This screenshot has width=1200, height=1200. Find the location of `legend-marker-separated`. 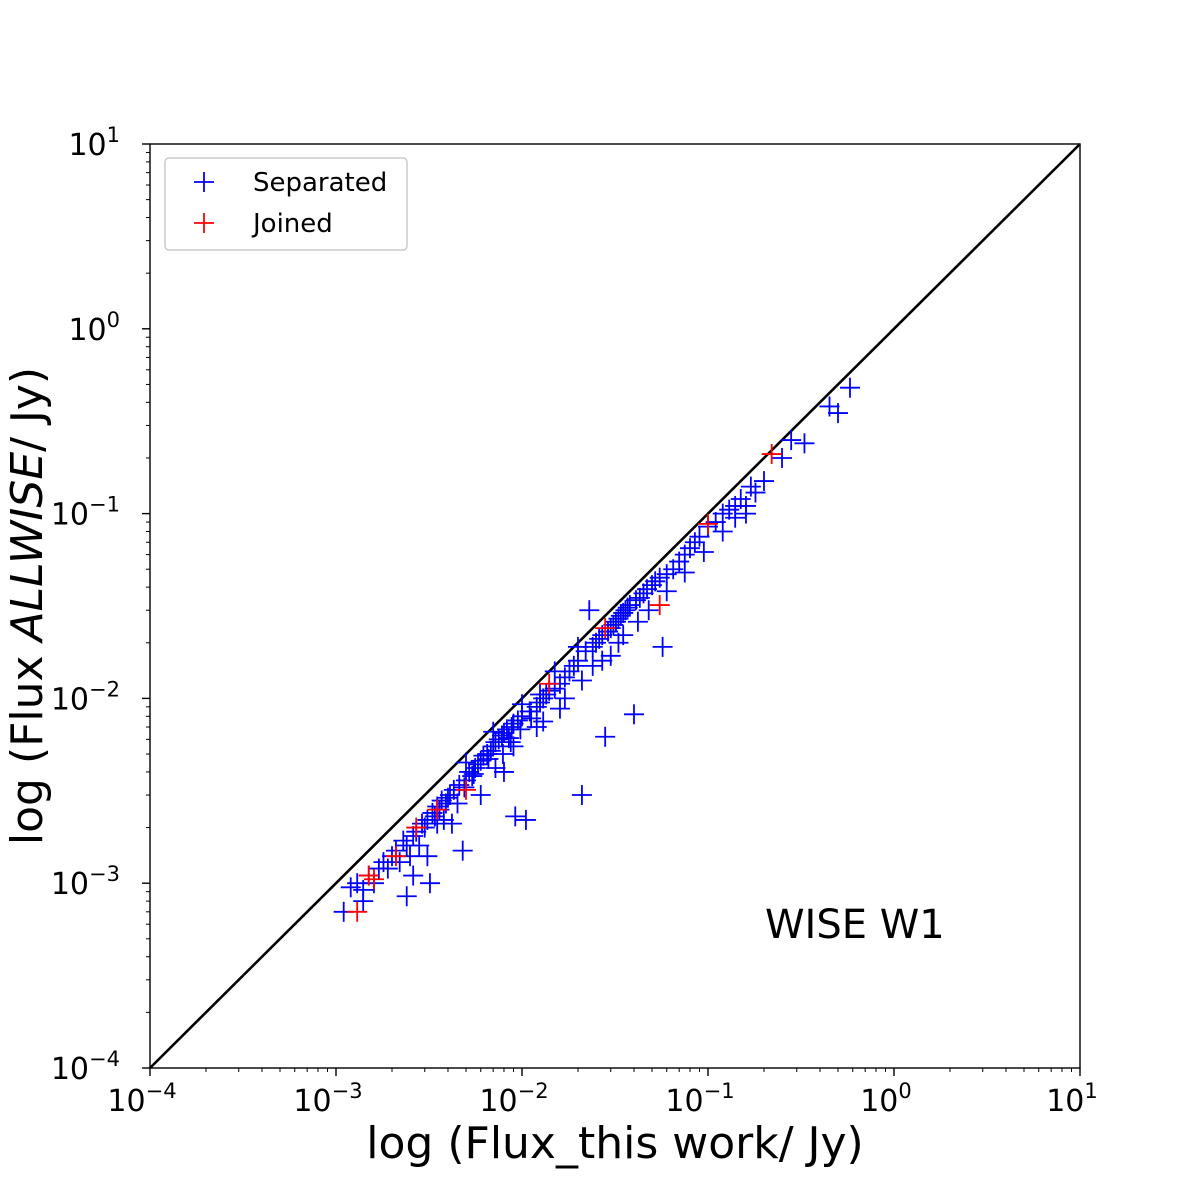

legend-marker-separated is located at coordinates (204, 182).